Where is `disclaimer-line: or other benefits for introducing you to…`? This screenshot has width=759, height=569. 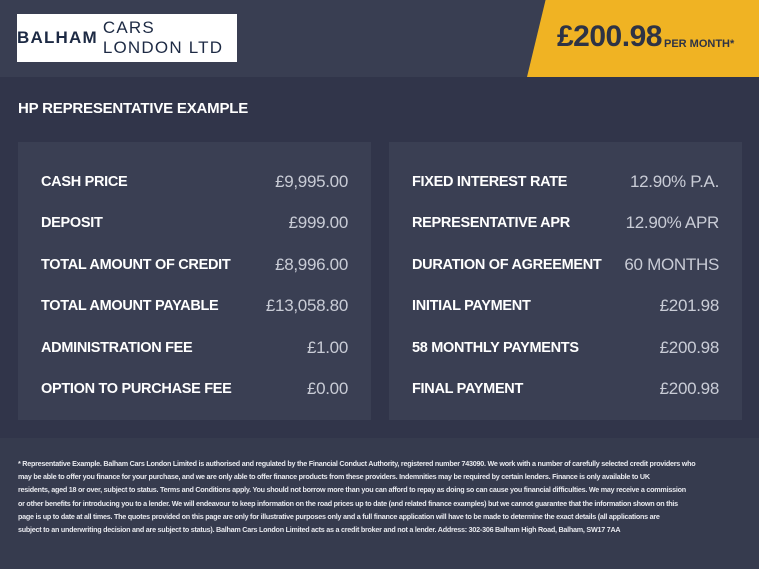 disclaimer-line: or other benefits for introducing you to… is located at coordinates (348, 503).